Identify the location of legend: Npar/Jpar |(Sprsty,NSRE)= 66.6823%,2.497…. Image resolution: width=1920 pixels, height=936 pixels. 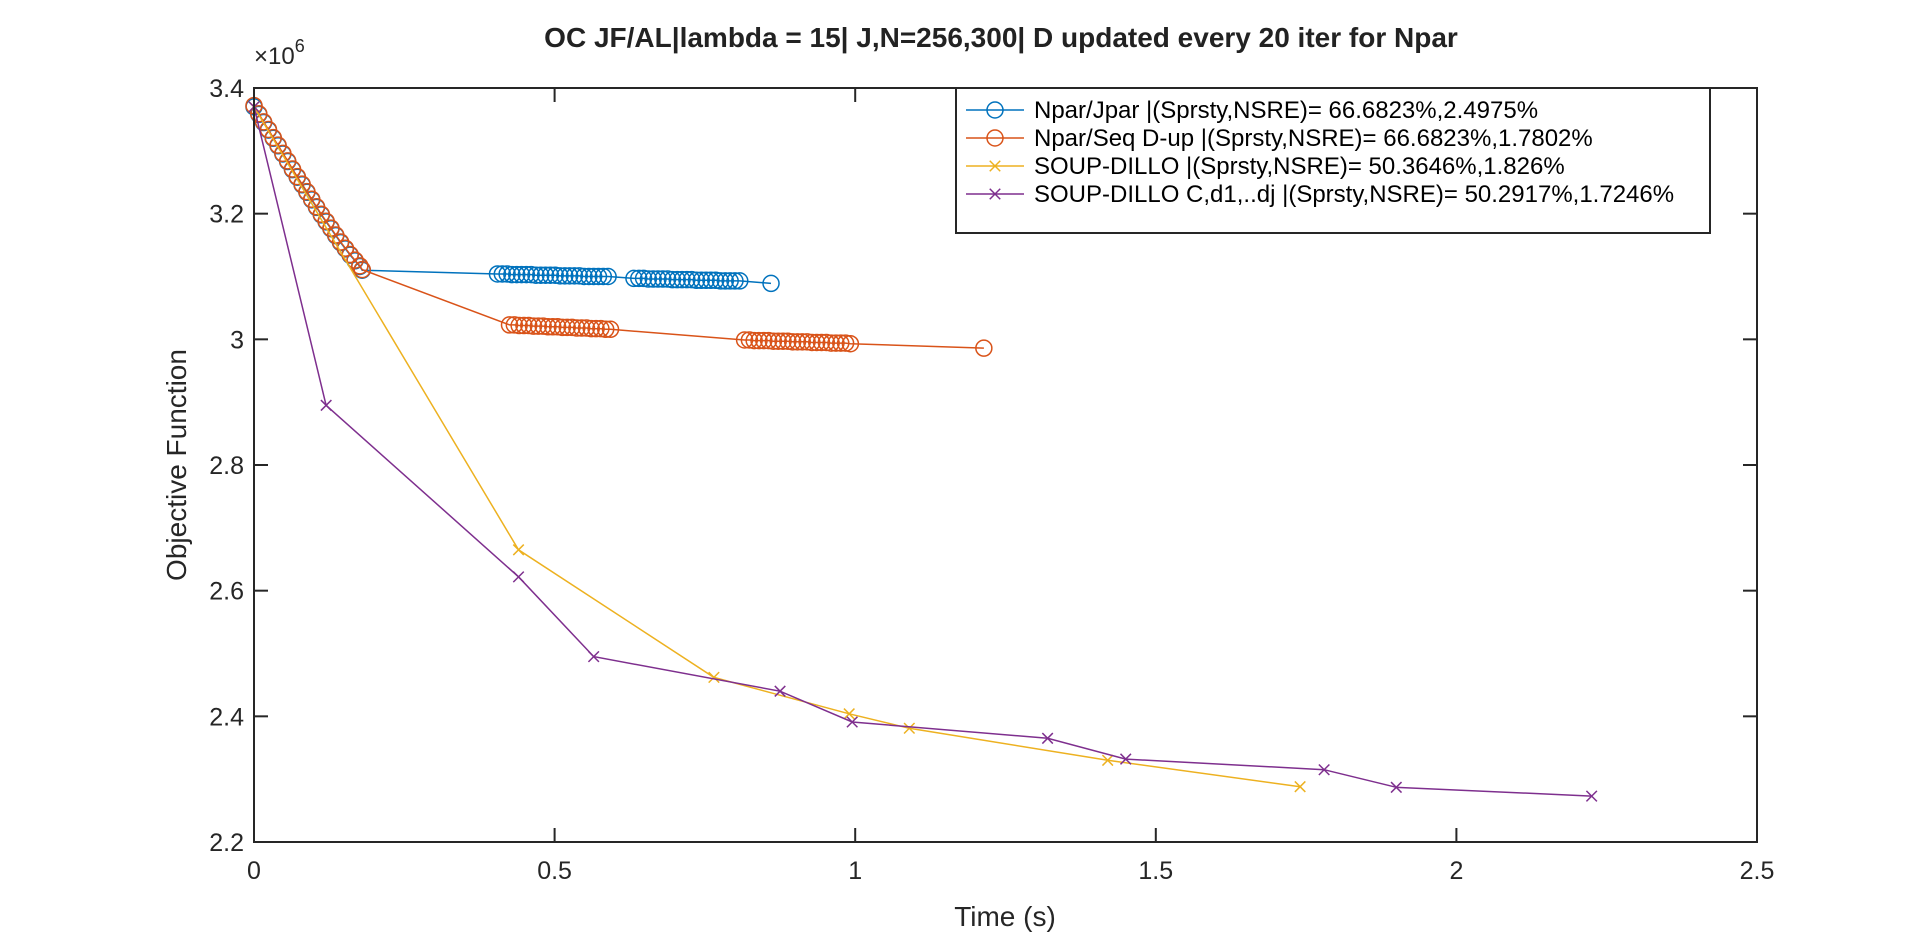
(1333, 160).